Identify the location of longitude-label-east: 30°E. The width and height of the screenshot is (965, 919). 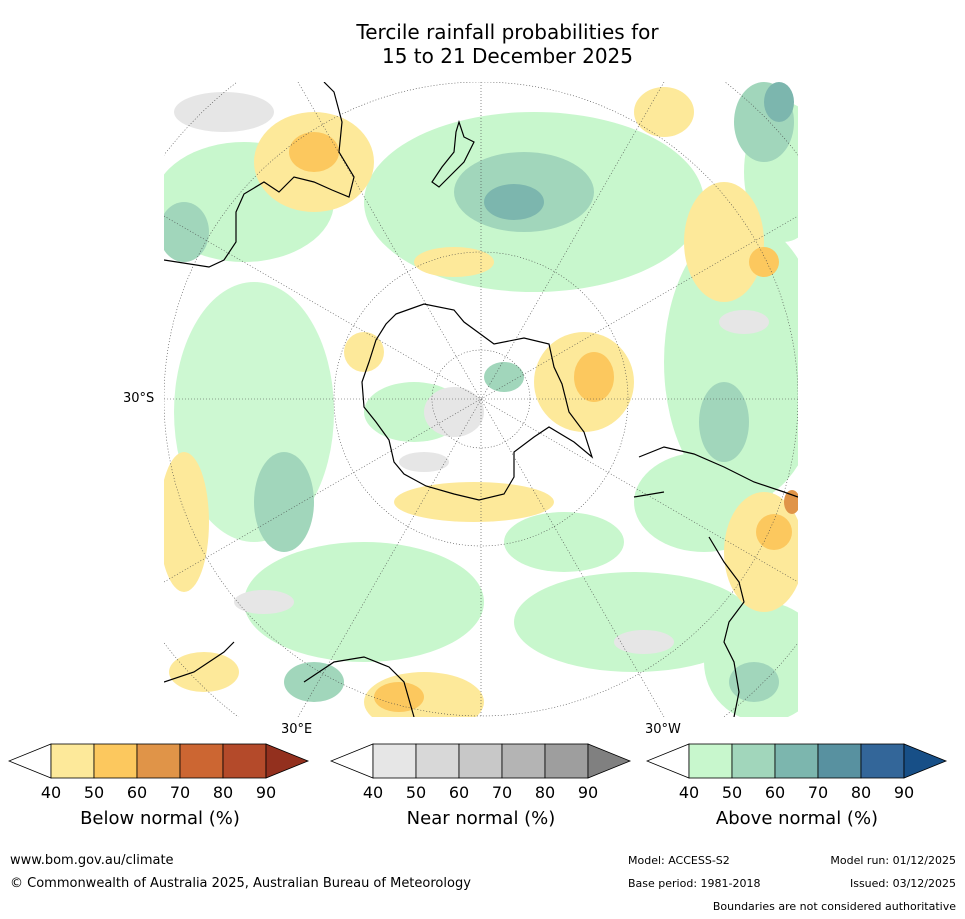
(297, 729).